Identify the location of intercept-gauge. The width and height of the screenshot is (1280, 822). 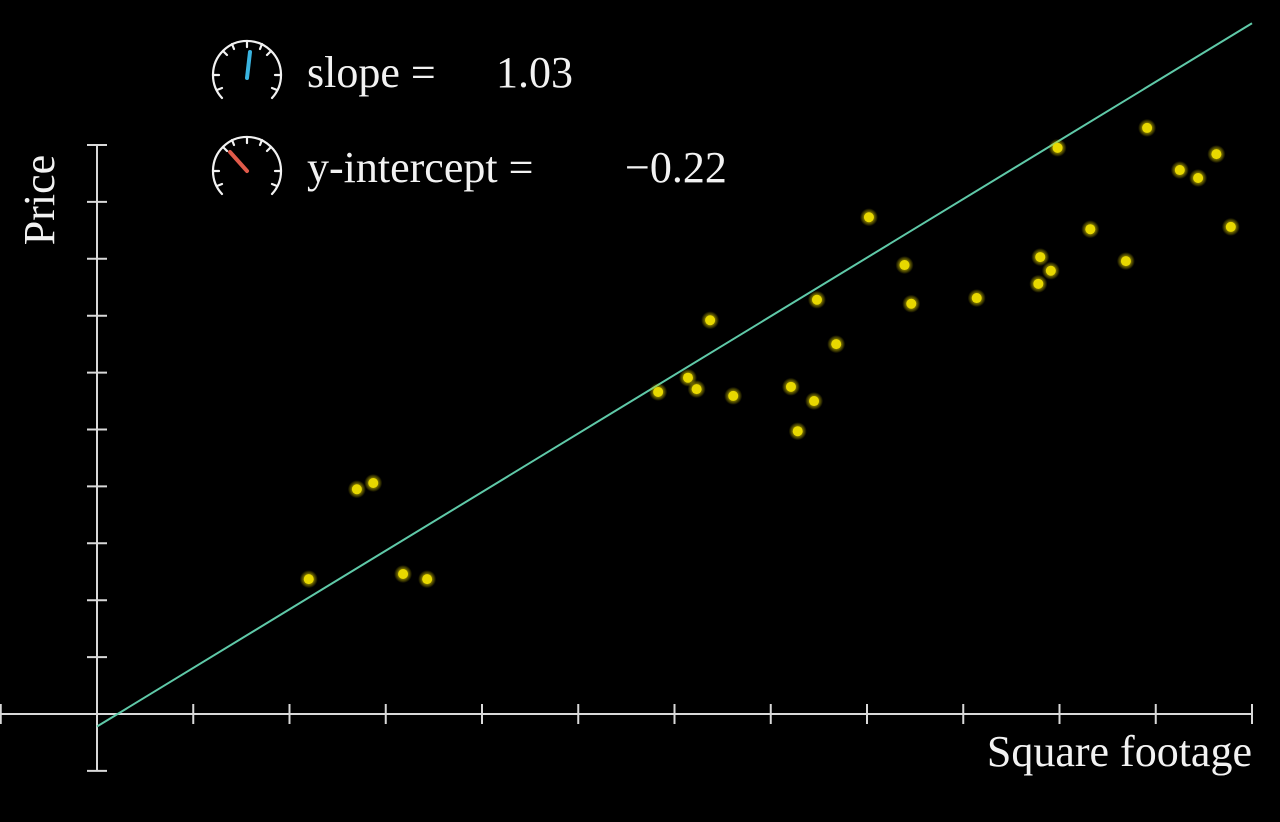
(247, 165).